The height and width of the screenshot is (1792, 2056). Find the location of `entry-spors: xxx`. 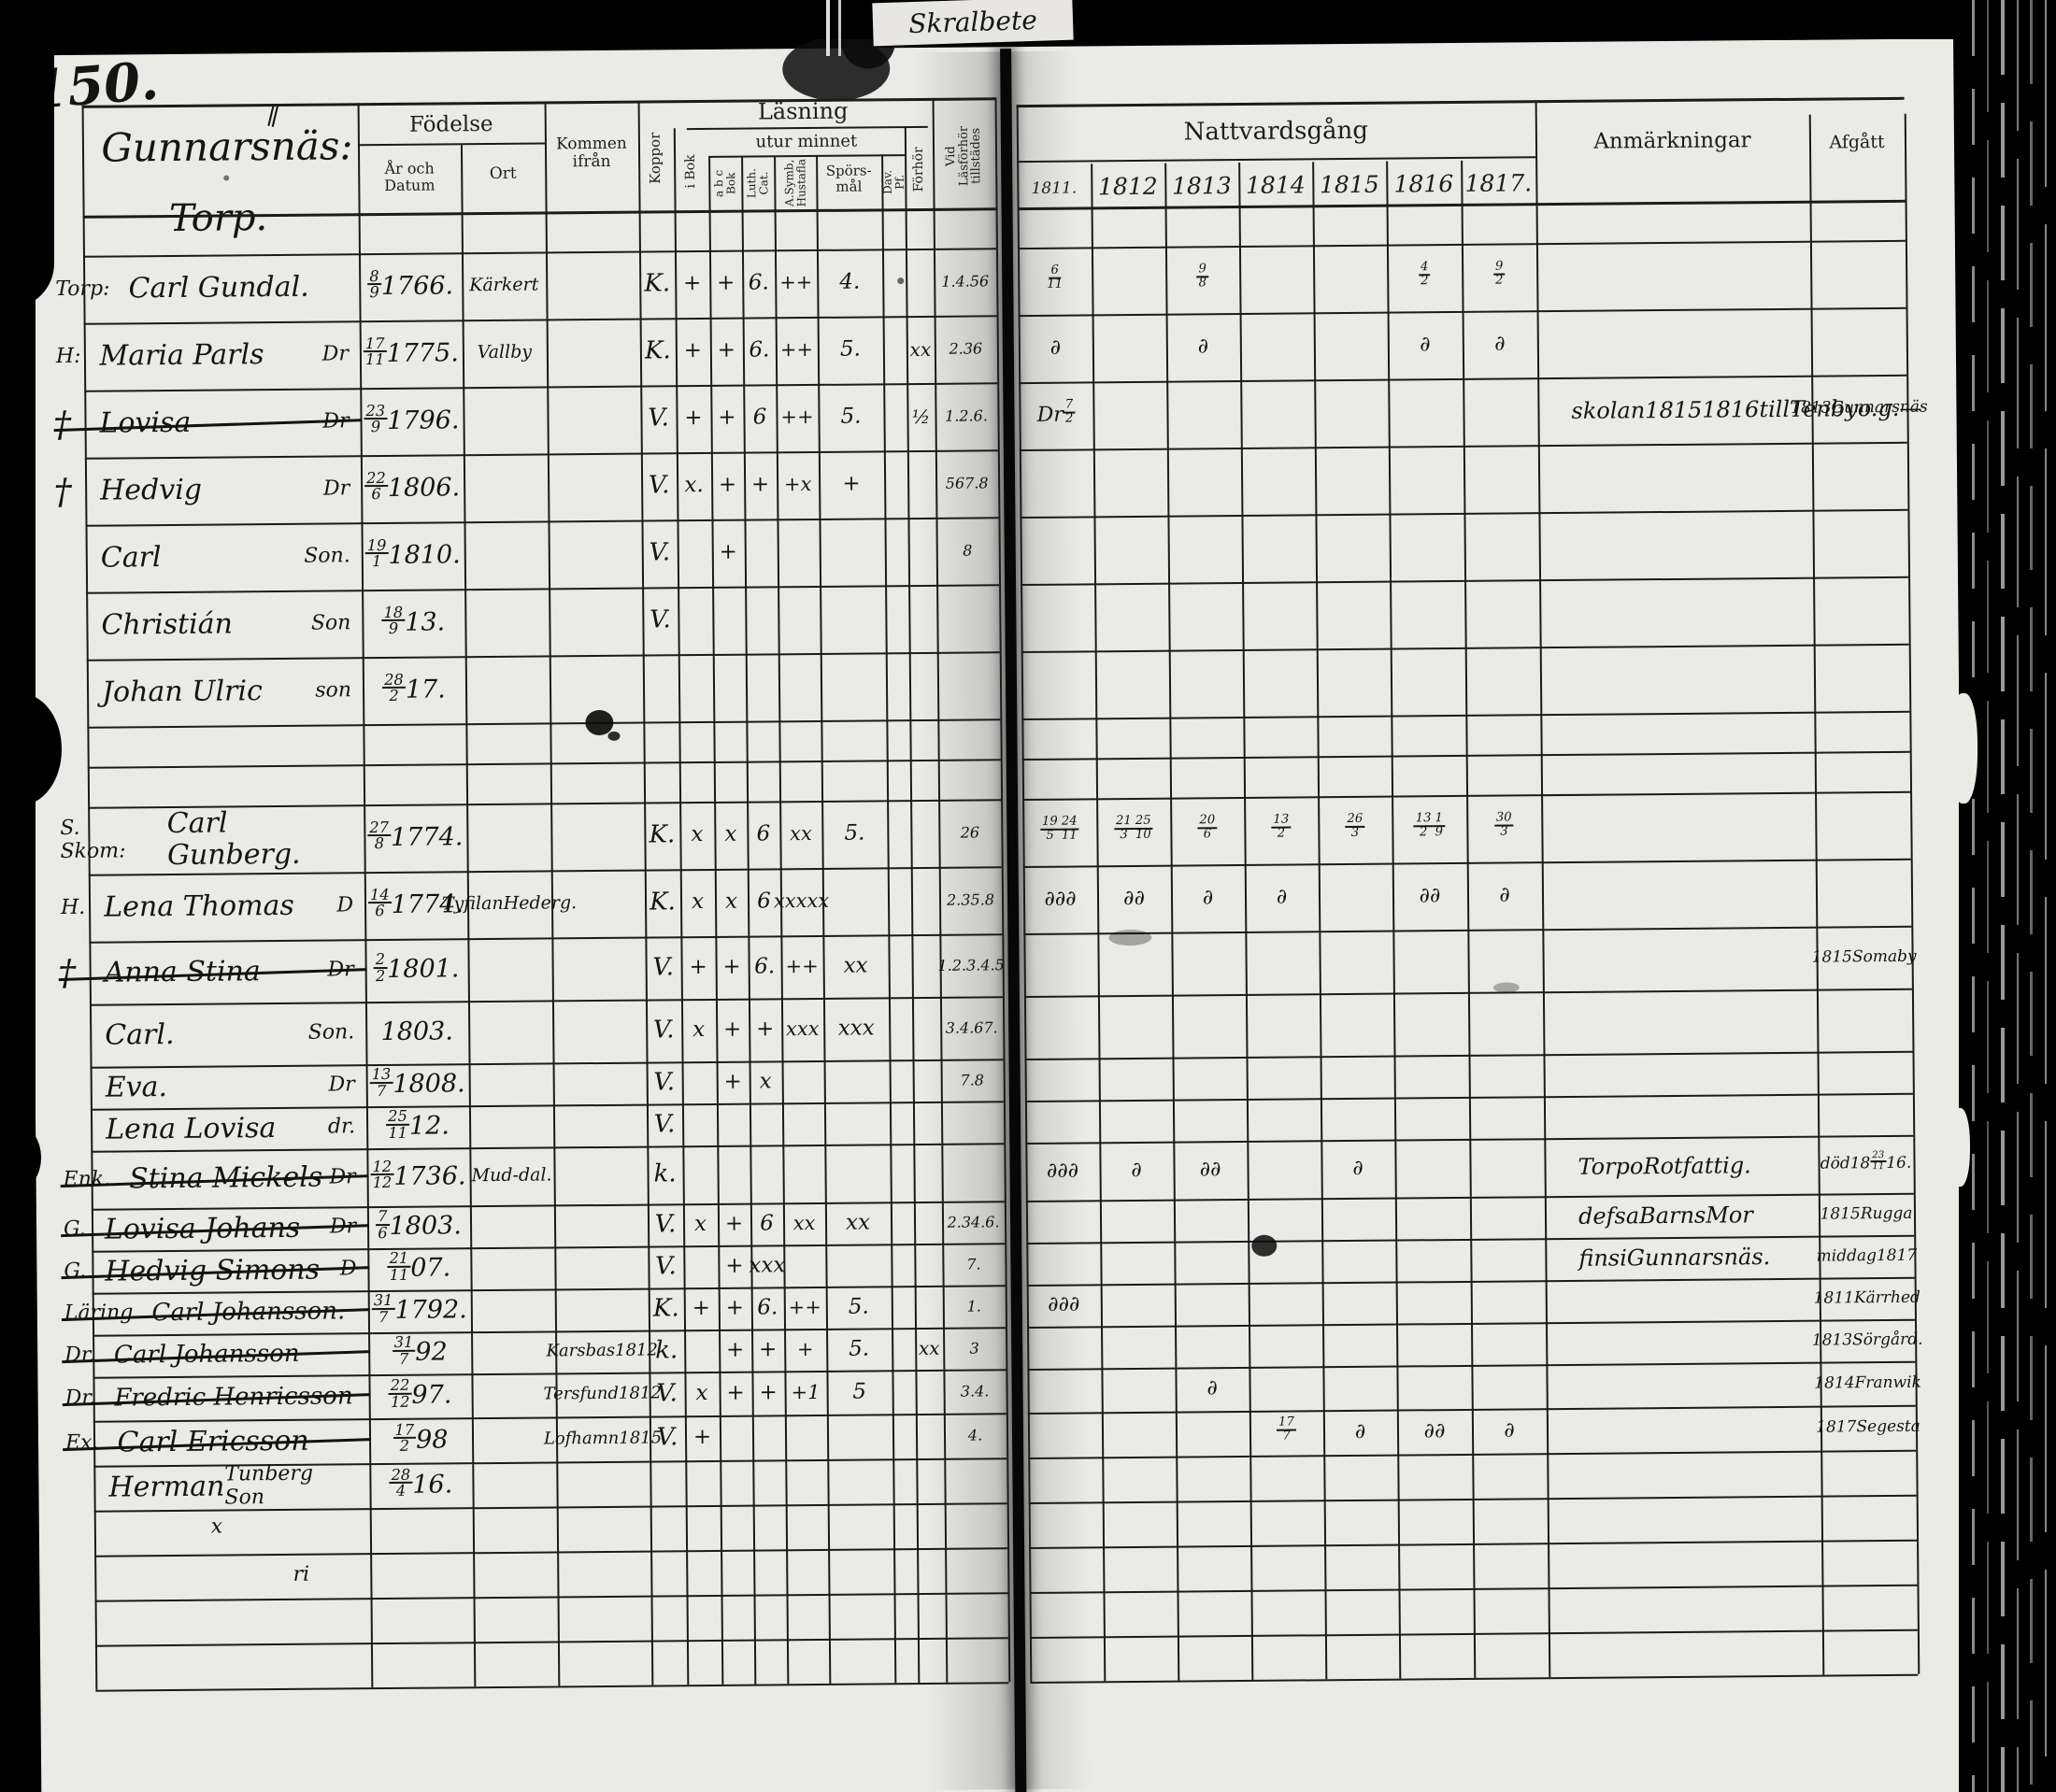

entry-spors: xxx is located at coordinates (856, 1028).